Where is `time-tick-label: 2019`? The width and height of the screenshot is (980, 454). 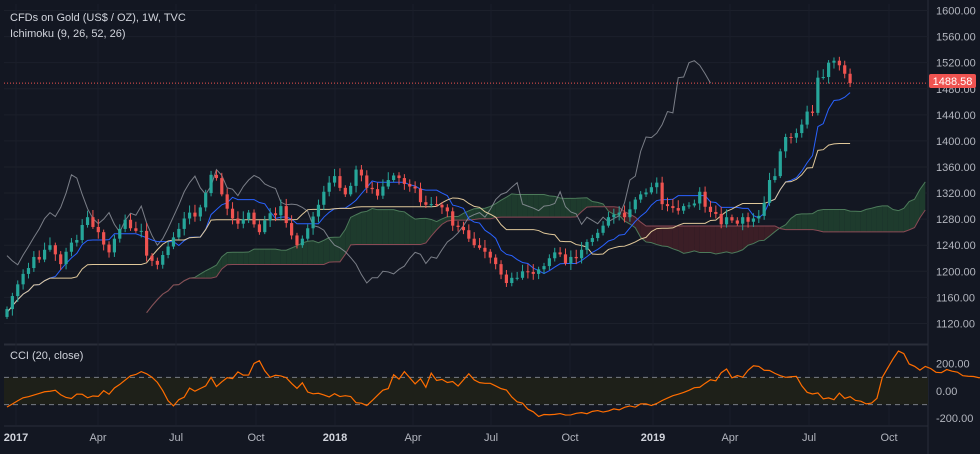
time-tick-label: 2019 is located at coordinates (653, 438).